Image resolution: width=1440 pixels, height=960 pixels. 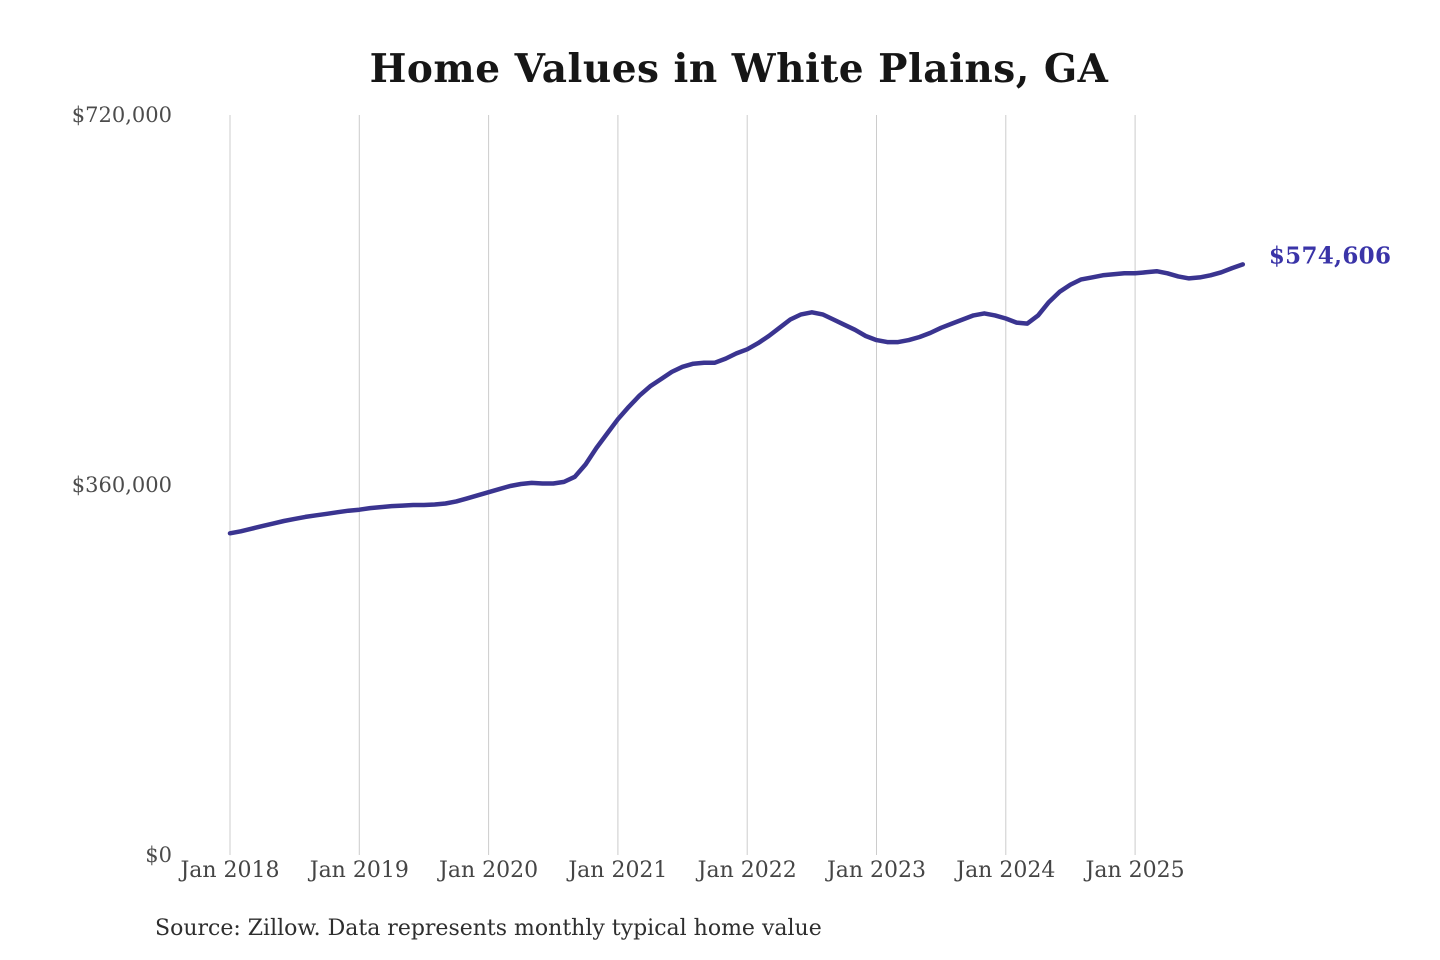 What do you see at coordinates (121, 485) in the screenshot?
I see `y-axis-tick-360000: $360,000` at bounding box center [121, 485].